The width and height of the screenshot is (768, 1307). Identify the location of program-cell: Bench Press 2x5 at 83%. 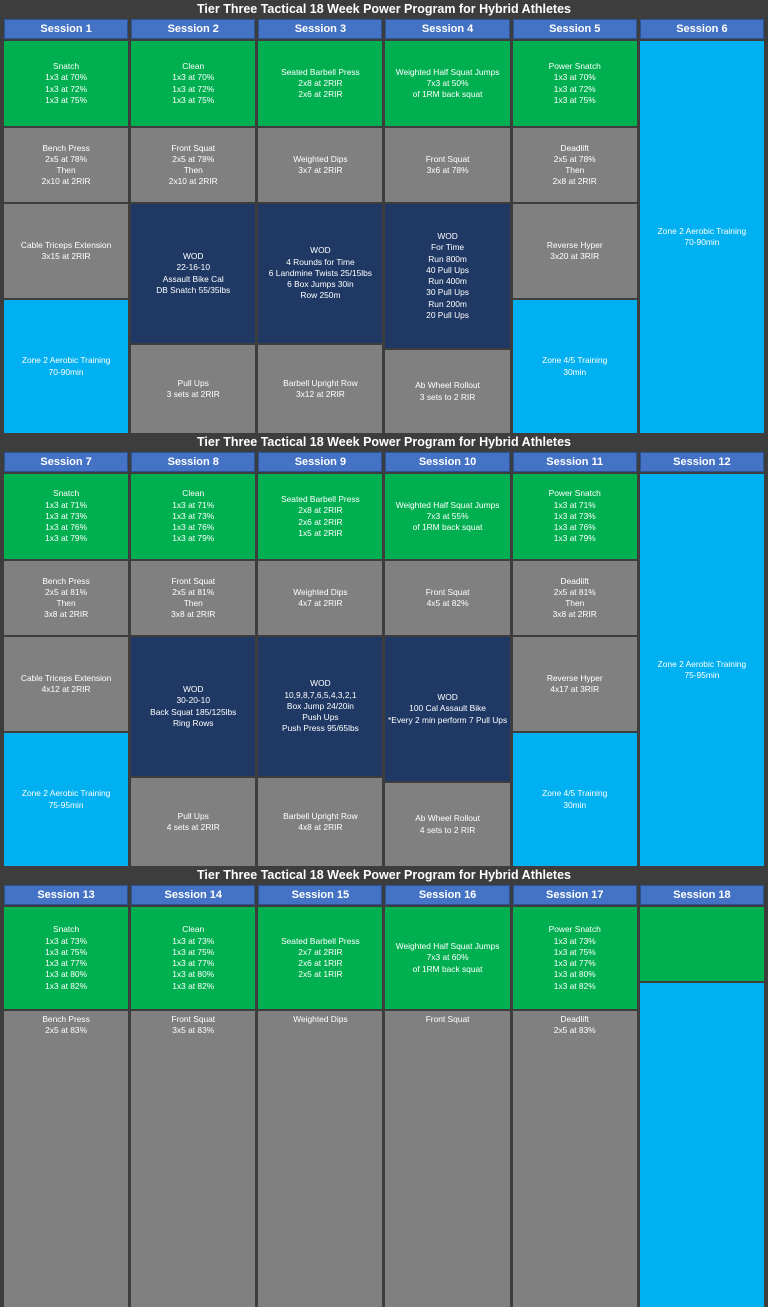
(66, 1159).